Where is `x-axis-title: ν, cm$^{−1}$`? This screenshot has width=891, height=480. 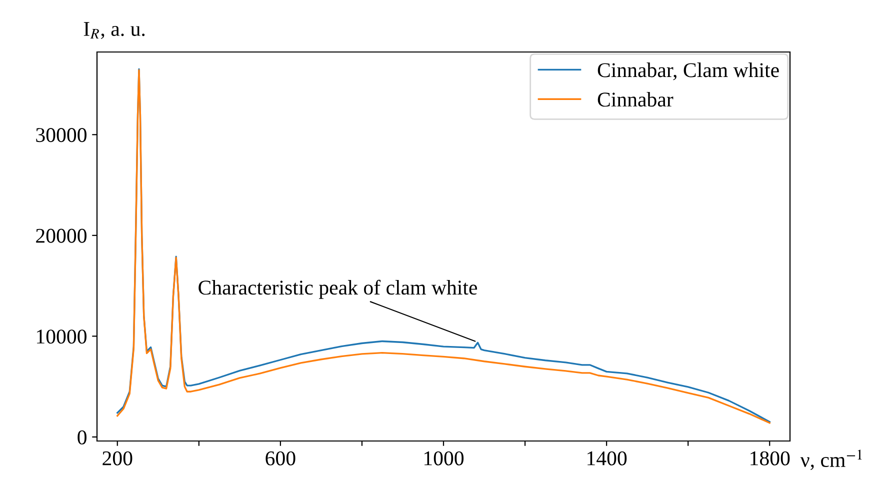 x-axis-title: ν, cm$^{−1}$ is located at coordinates (831, 460).